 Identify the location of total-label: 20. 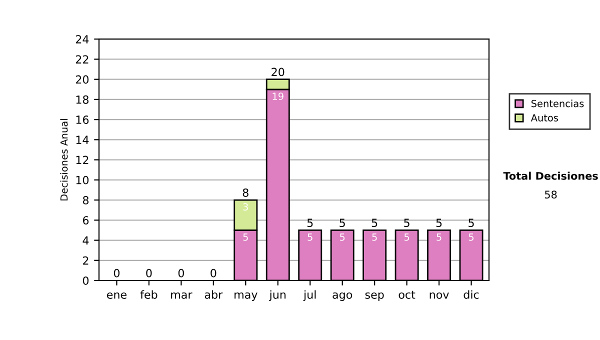
(278, 72).